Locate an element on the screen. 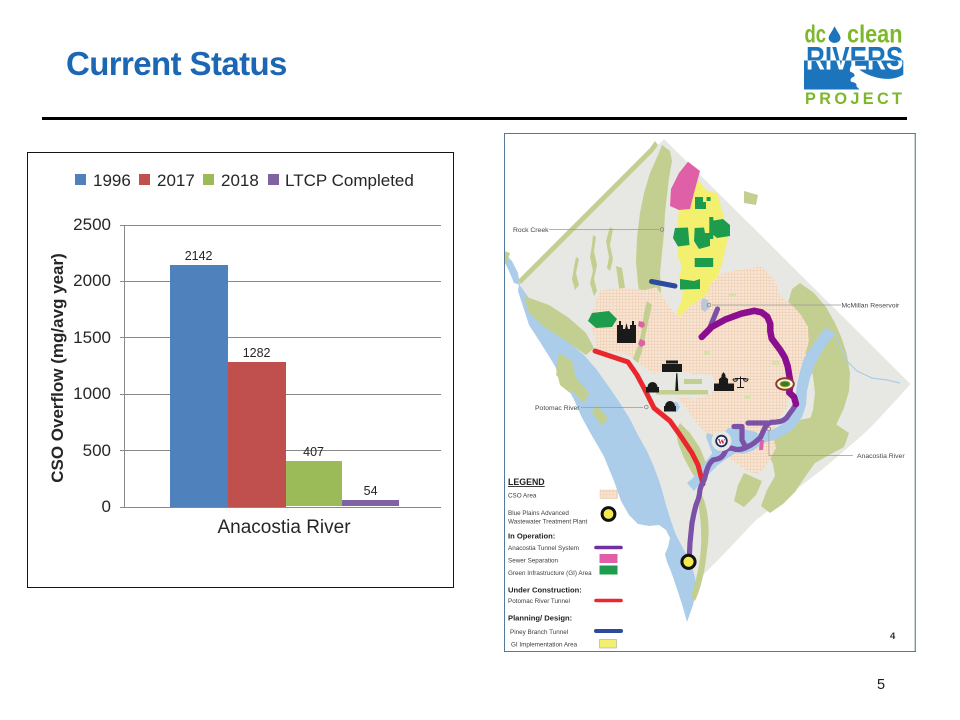  svg-text: Potomac River Tunnel is located at coordinates (539, 601).